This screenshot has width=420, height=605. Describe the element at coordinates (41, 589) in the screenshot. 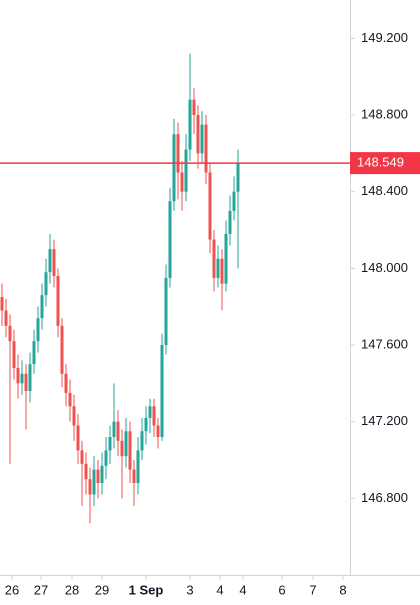

I see `x-tick-label: 27` at that location.